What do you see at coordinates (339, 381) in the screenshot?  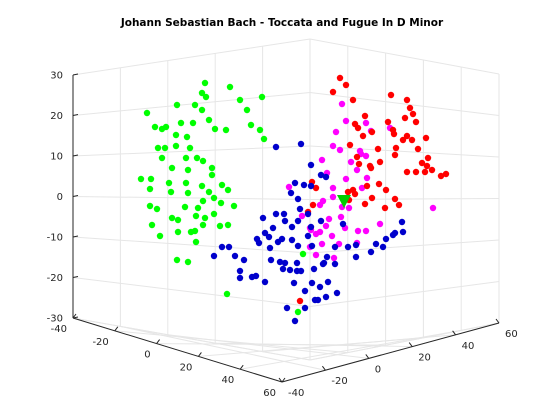 I see `y-tick-label: -20` at bounding box center [339, 381].